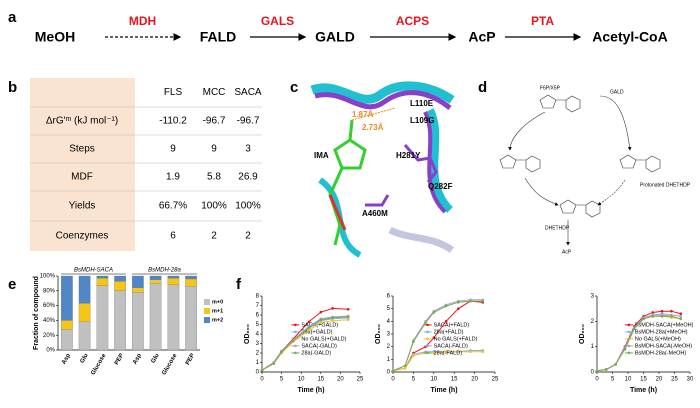 This screenshot has width=700, height=408. I want to click on legend-label: m+1, so click(217, 311).